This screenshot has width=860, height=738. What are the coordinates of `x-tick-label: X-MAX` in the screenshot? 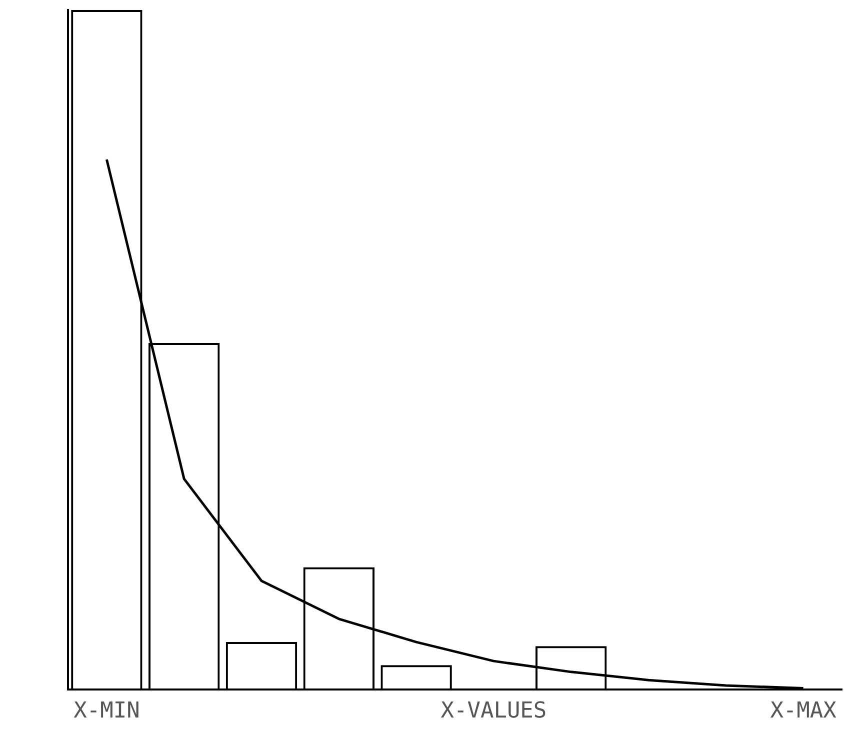 It's located at (804, 711).